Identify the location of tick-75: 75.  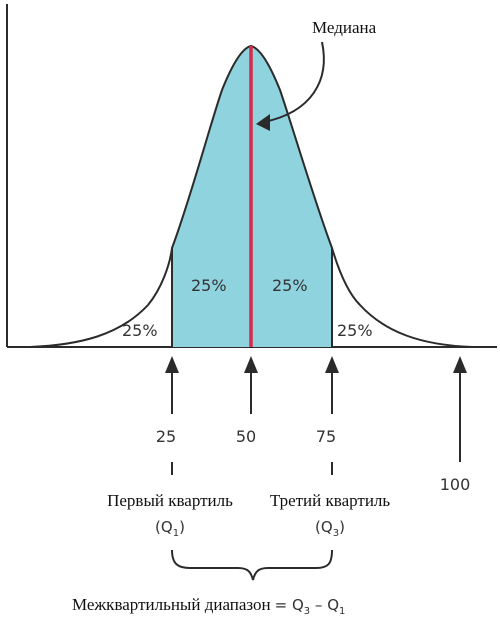
(326, 436).